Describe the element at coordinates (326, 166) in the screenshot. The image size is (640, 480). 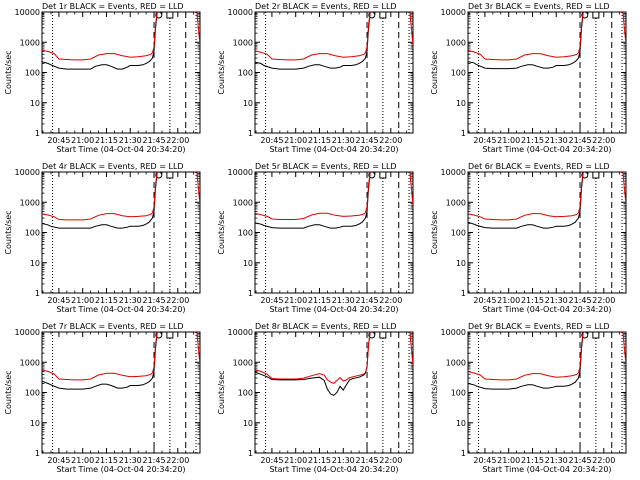
I see `chart-title: Det 5r BLACK = Events, RED = LLD` at that location.